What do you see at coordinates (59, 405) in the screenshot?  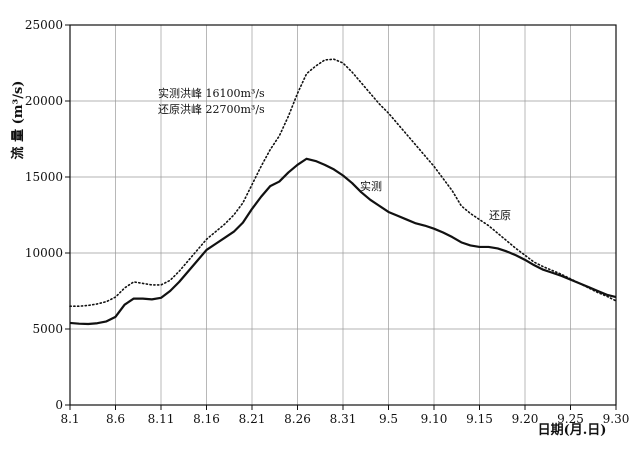 I see `y-tick-label: 0` at bounding box center [59, 405].